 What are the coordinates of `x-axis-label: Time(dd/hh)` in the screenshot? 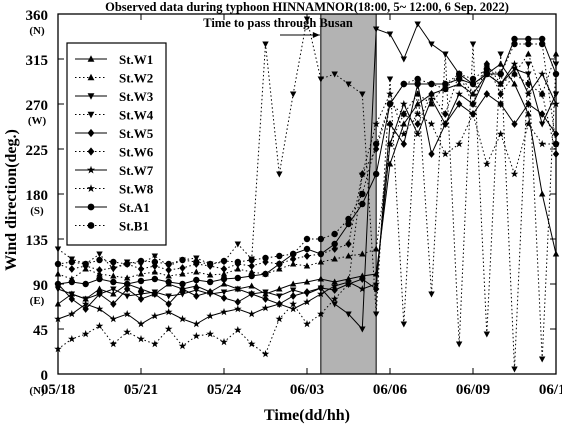 It's located at (307, 415).